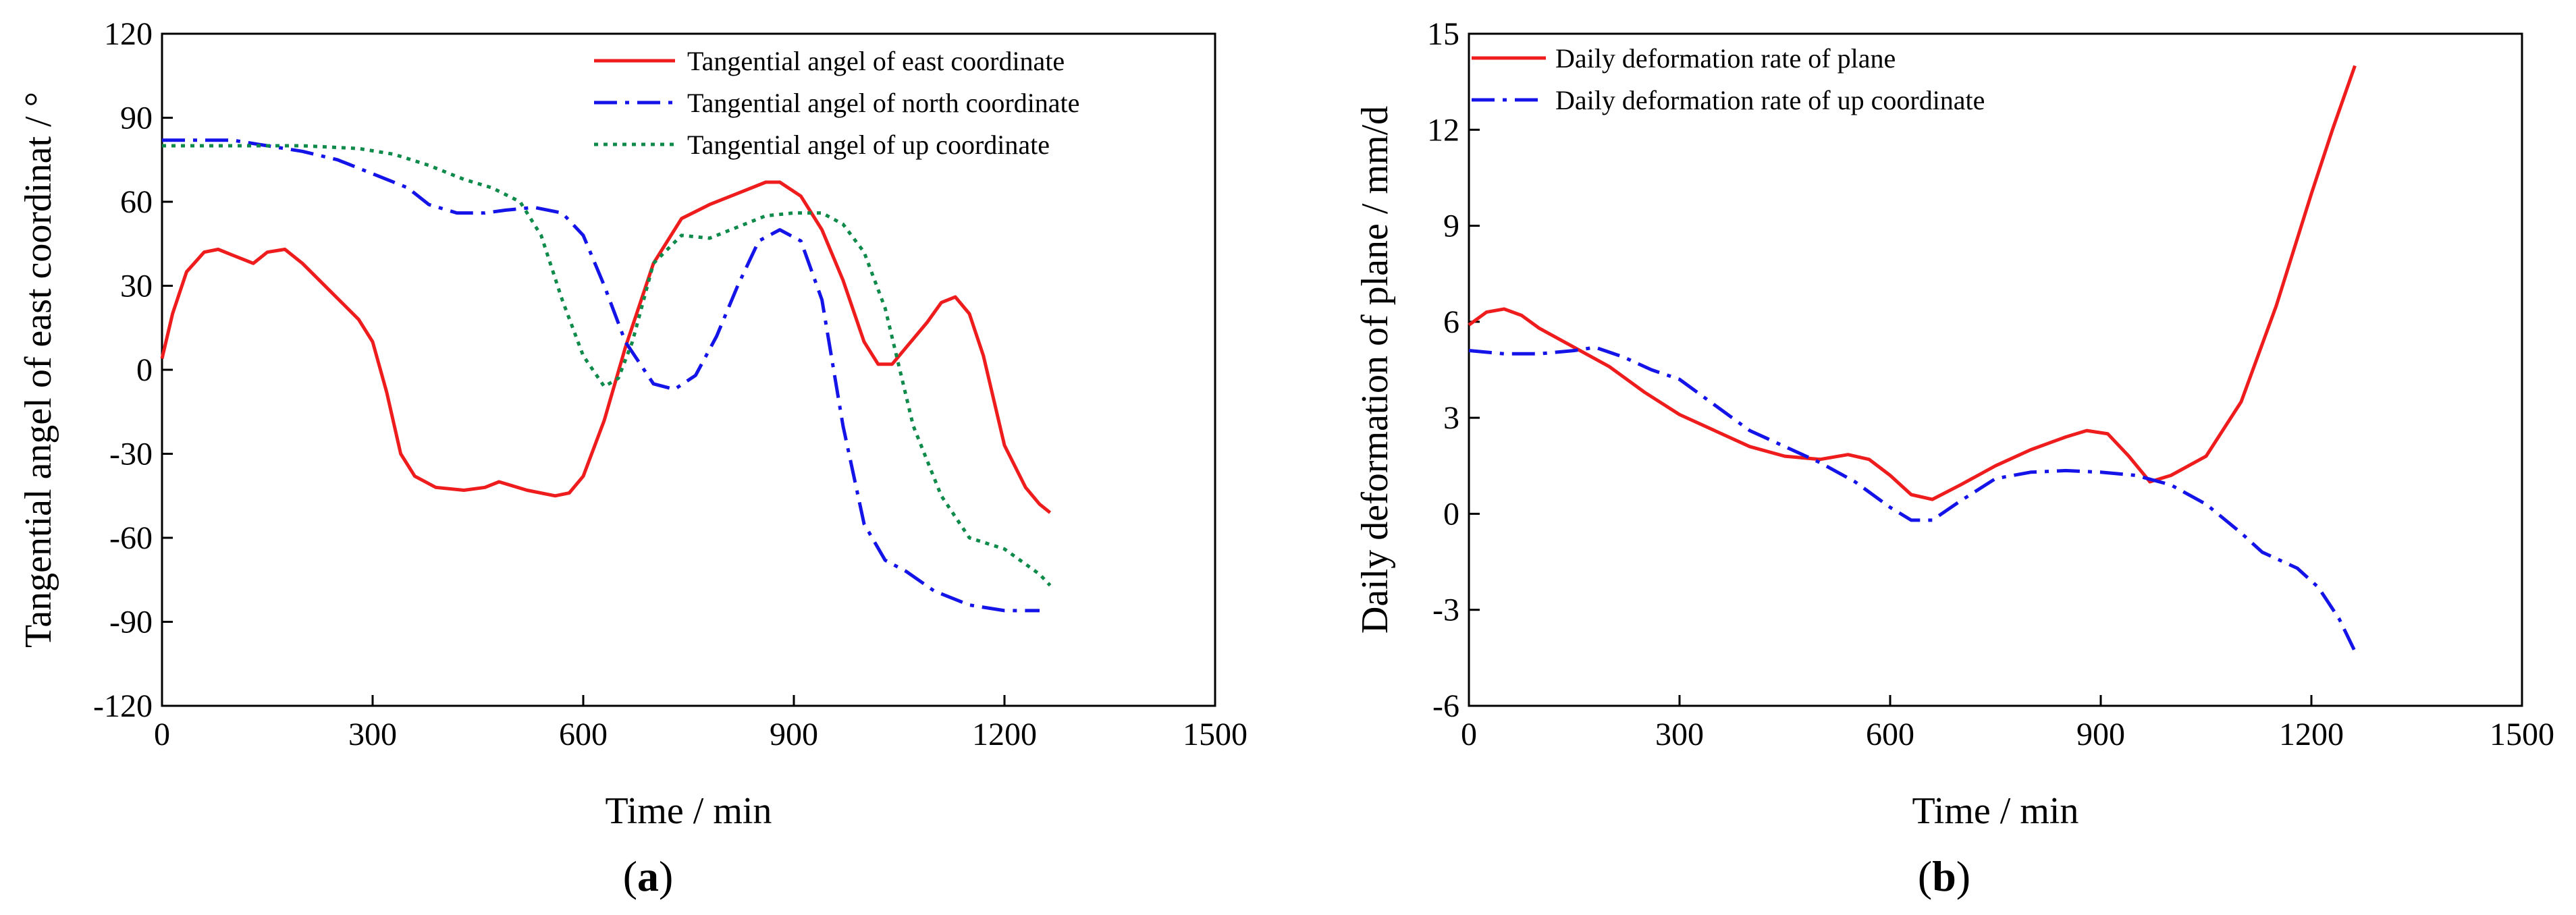  What do you see at coordinates (1451, 322) in the screenshot?
I see `panel-b-y-tick-label: 6` at bounding box center [1451, 322].